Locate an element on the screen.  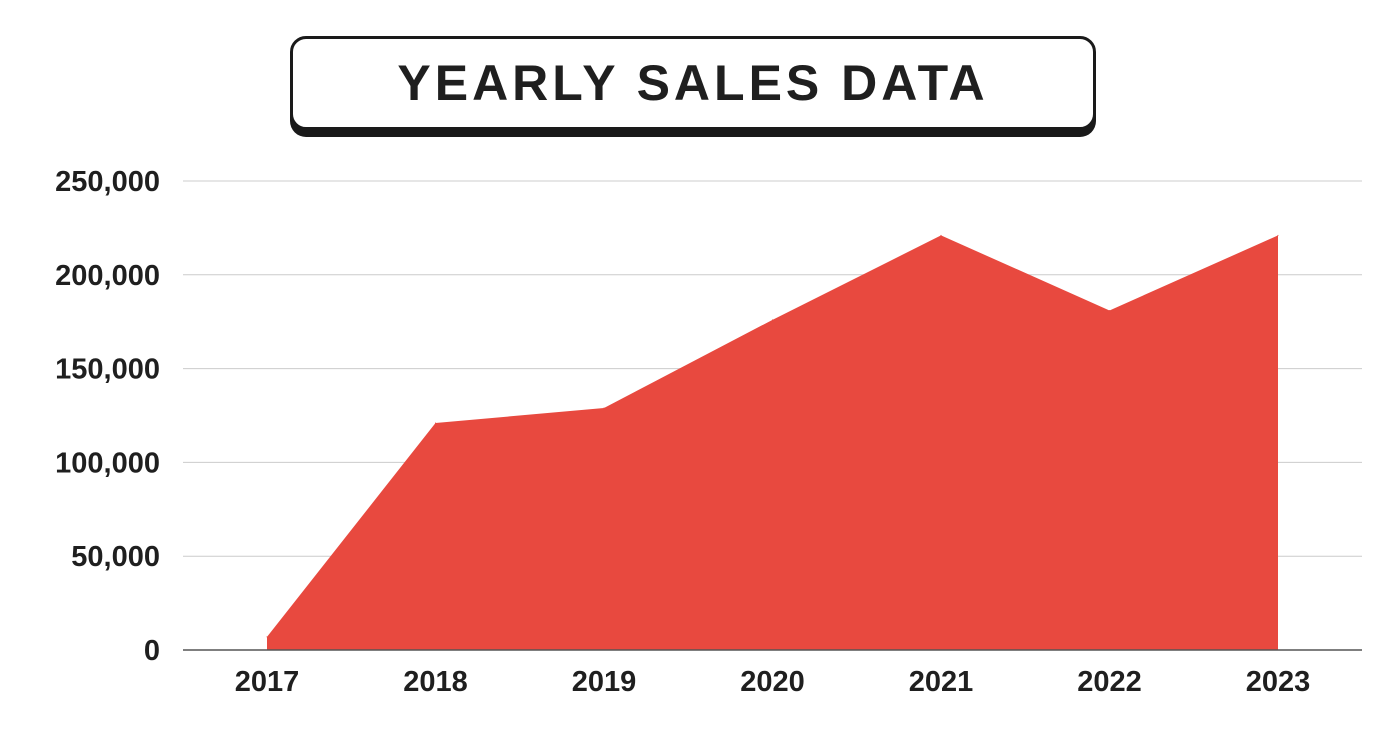
x-tick-label: 2022 is located at coordinates (1109, 682).